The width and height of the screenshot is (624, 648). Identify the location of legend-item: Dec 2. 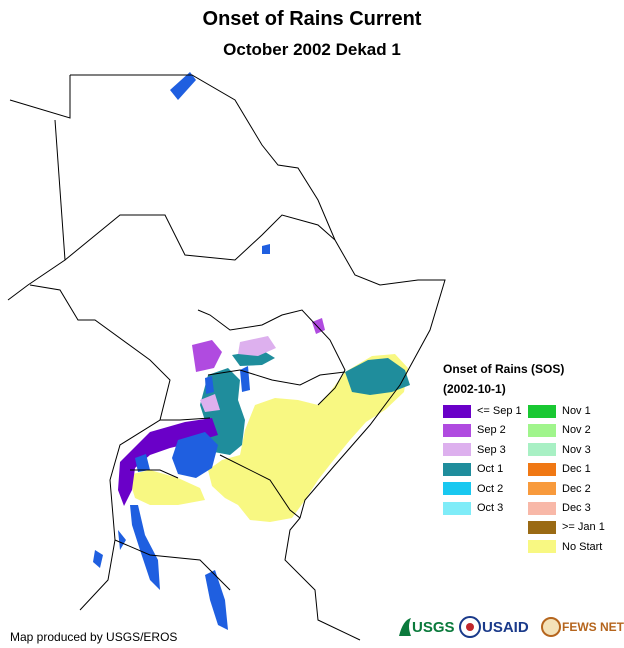
(559, 489).